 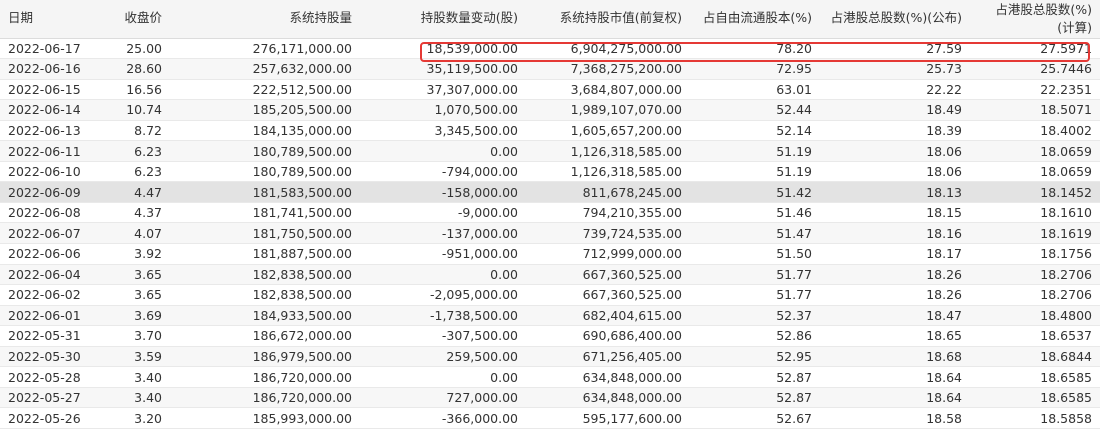 I want to click on column-header-total-shares-pct-calculated: 占港股总股数(%) (计算), so click(x=1035, y=19).